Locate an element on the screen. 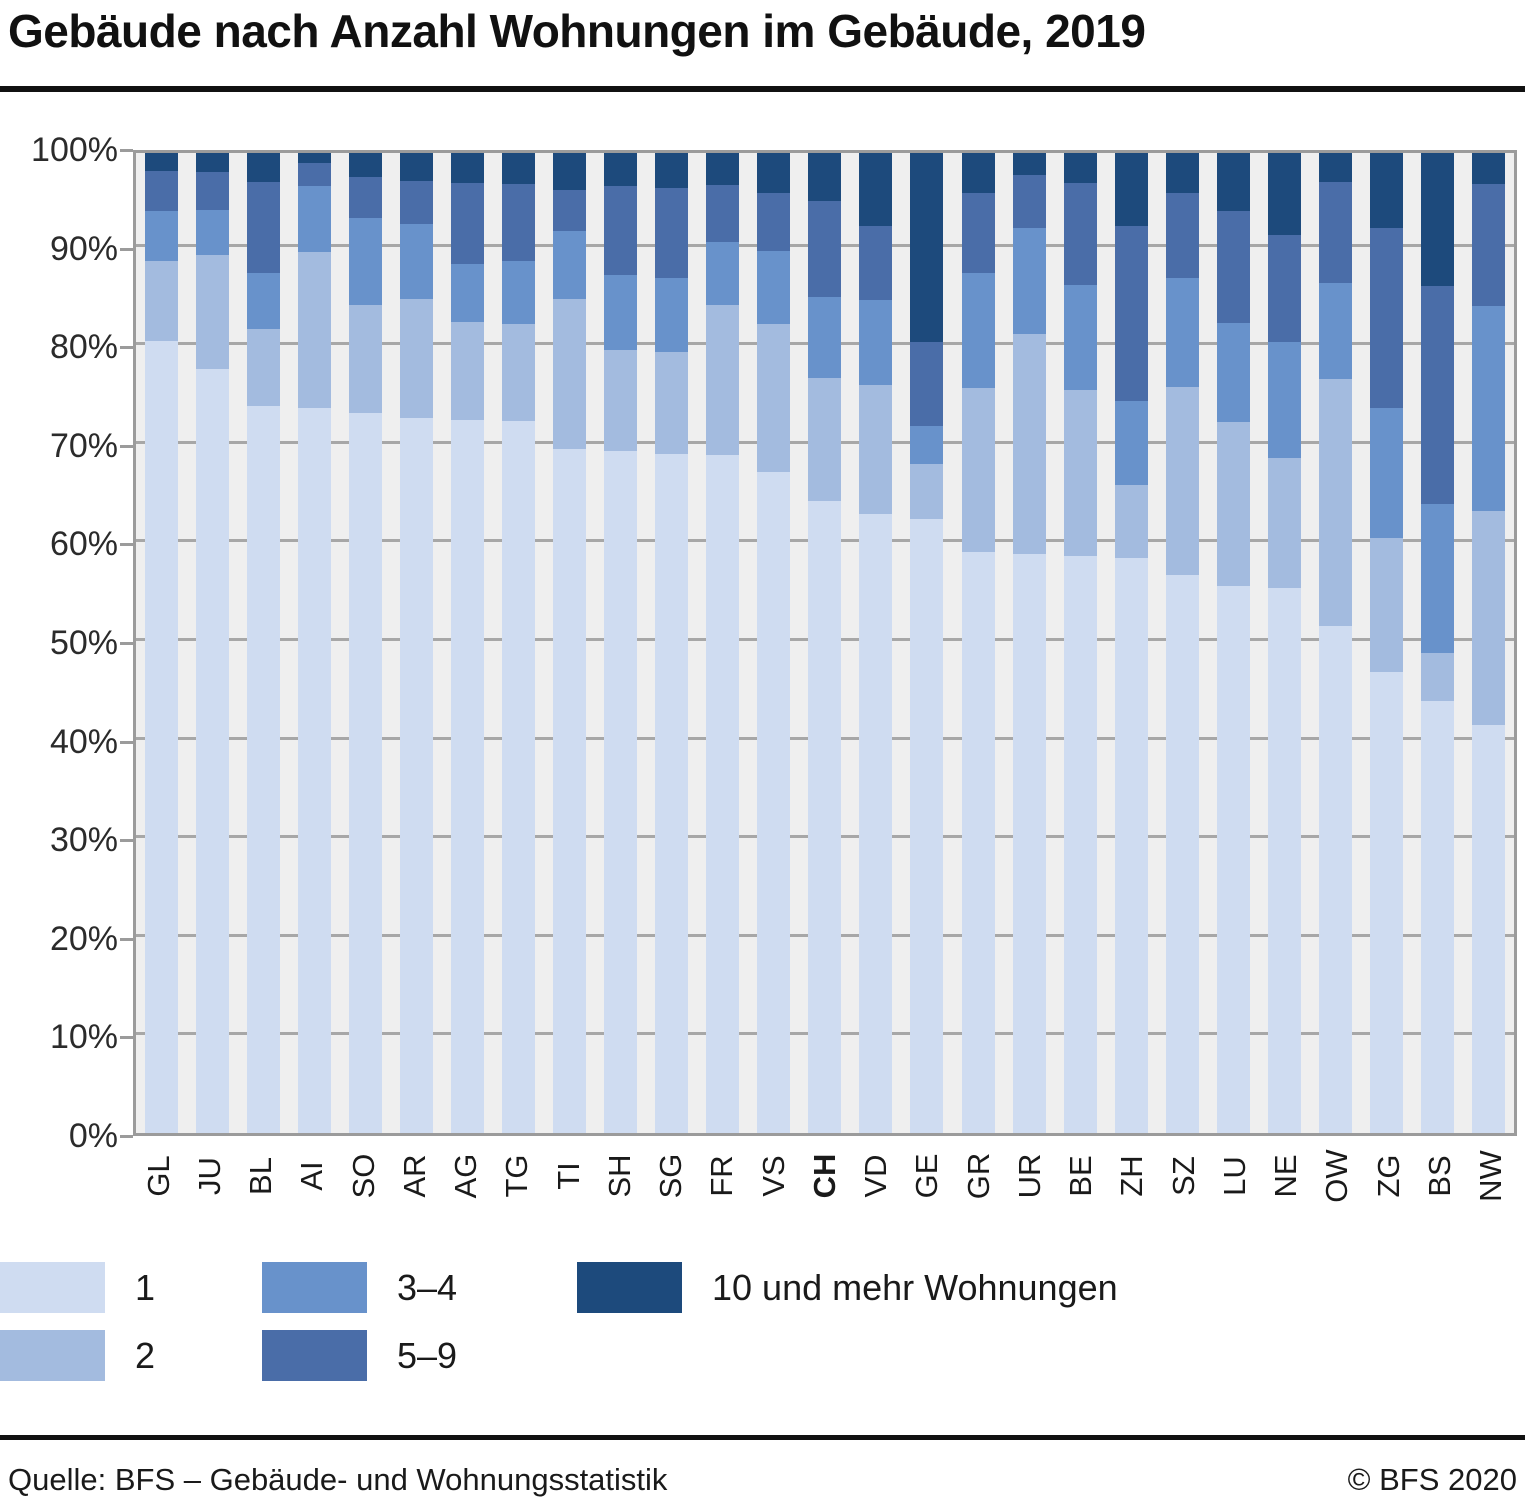 The image size is (1525, 1510). copyright-text: © BFS 2020 is located at coordinates (1432, 1479).